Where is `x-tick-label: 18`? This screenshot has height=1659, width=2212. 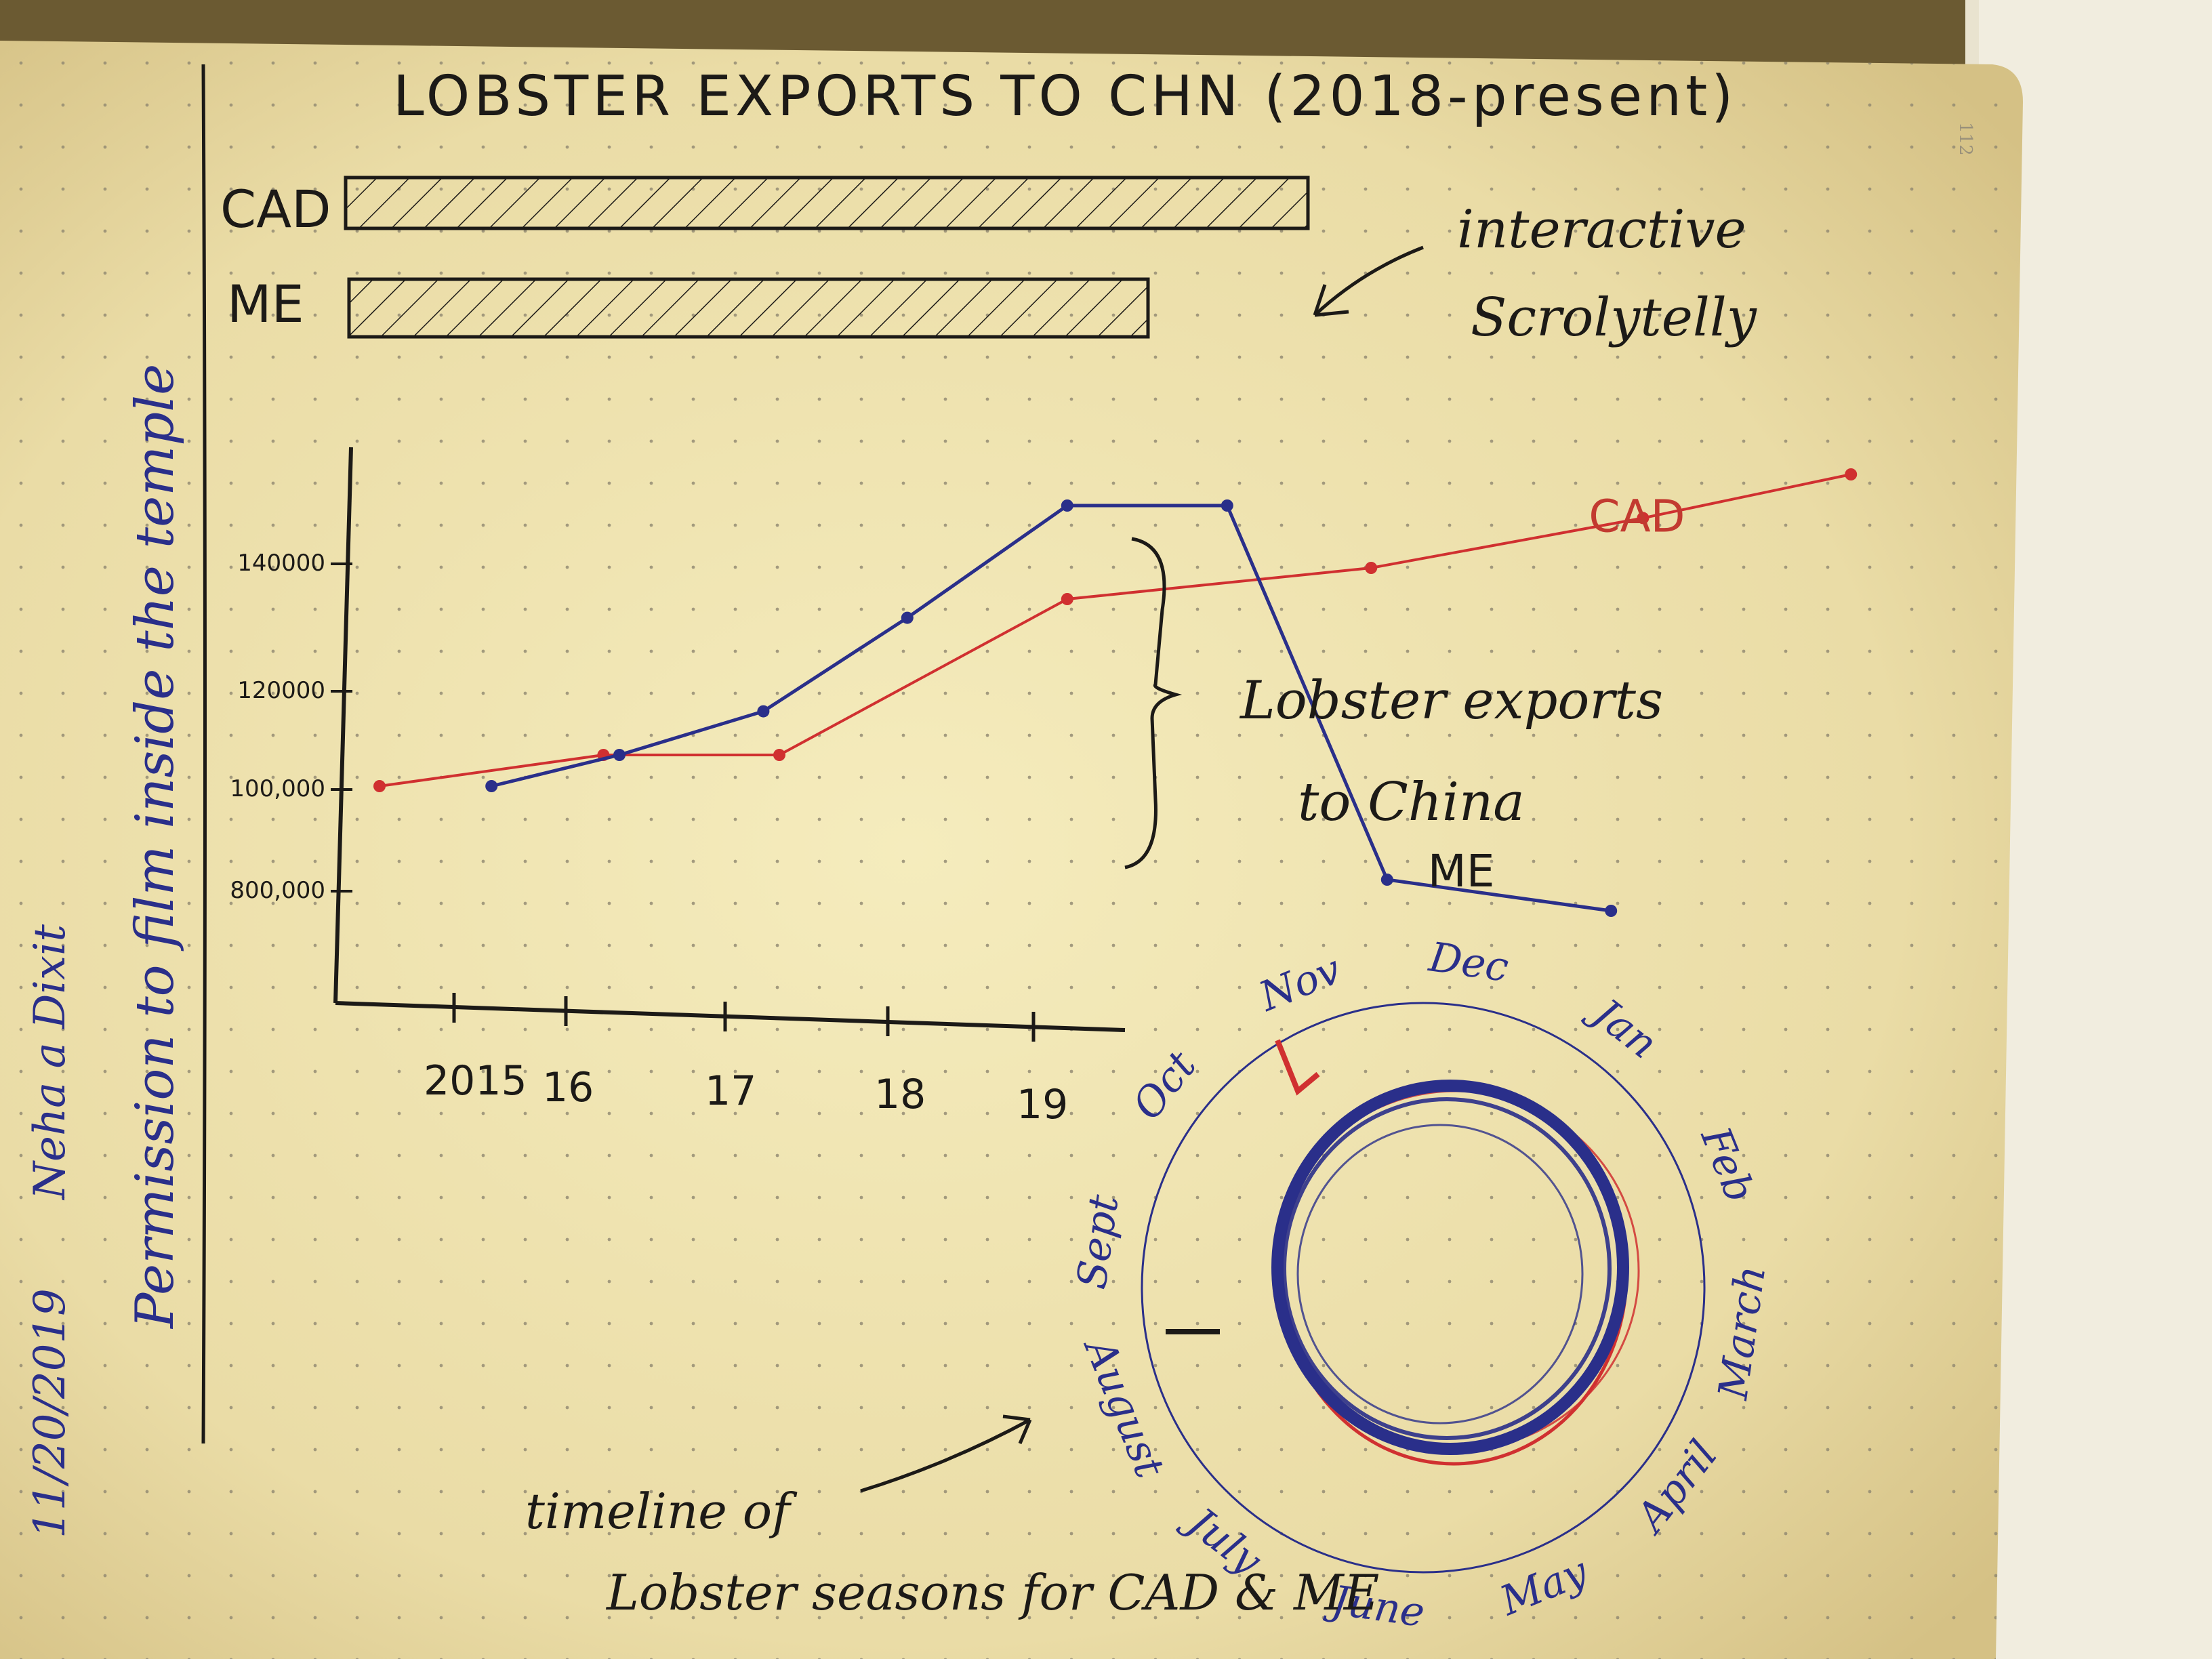
x-tick-label: 18 is located at coordinates (900, 1094).